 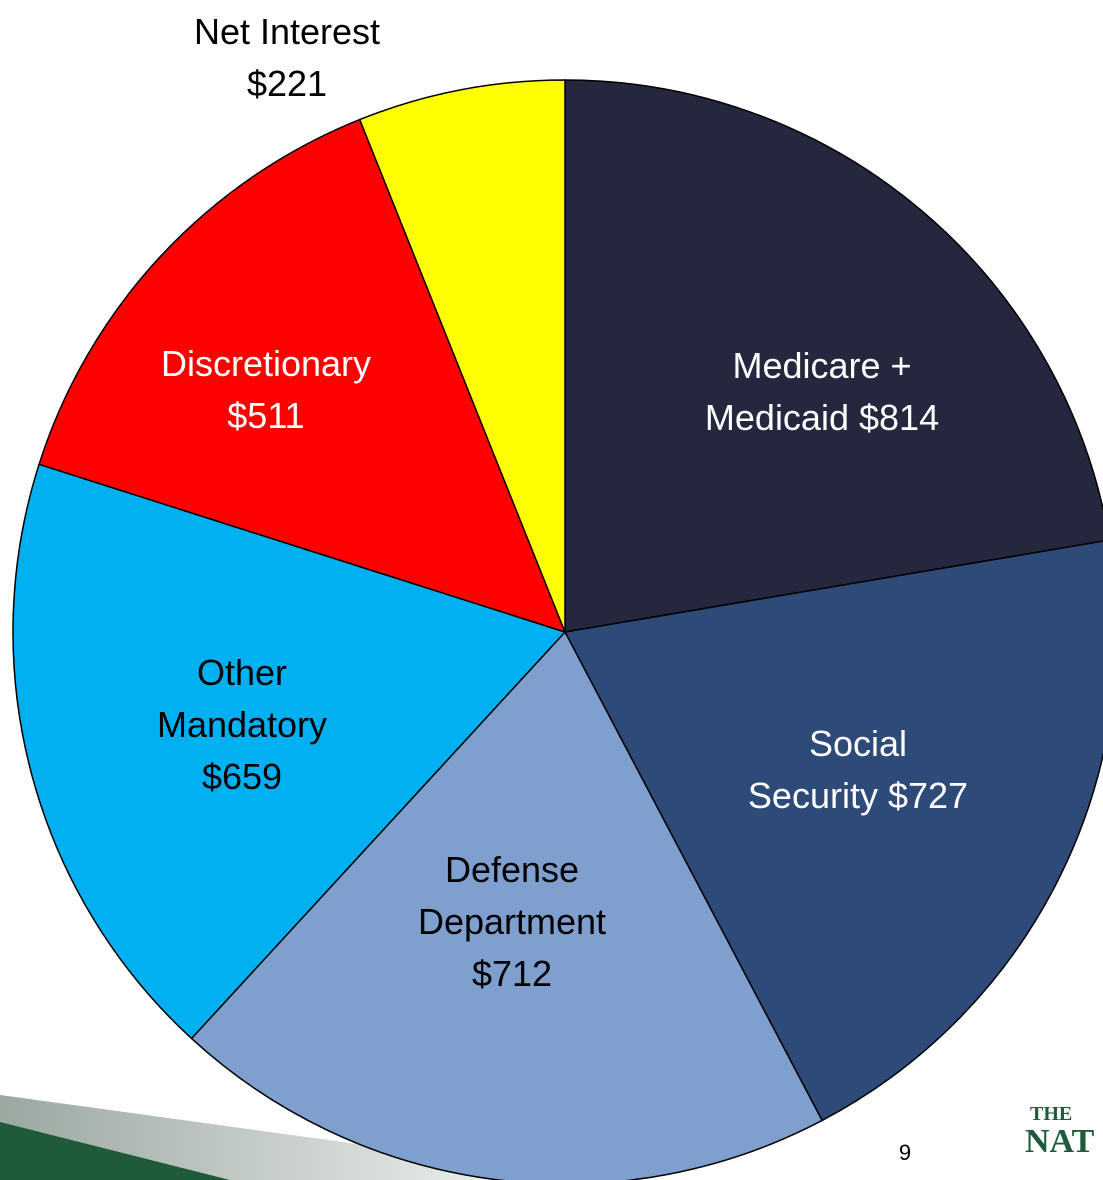 What do you see at coordinates (287, 31) in the screenshot?
I see `category-label: Net Interest` at bounding box center [287, 31].